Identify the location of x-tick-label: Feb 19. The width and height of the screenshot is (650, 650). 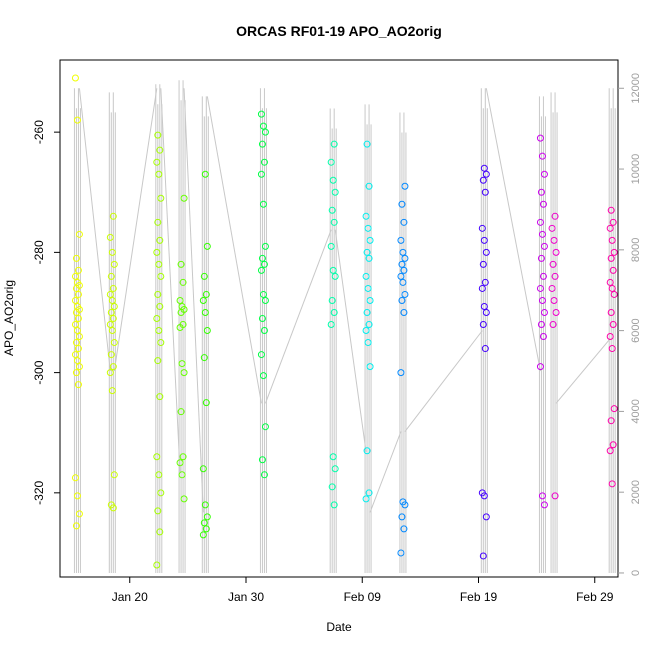
(479, 597).